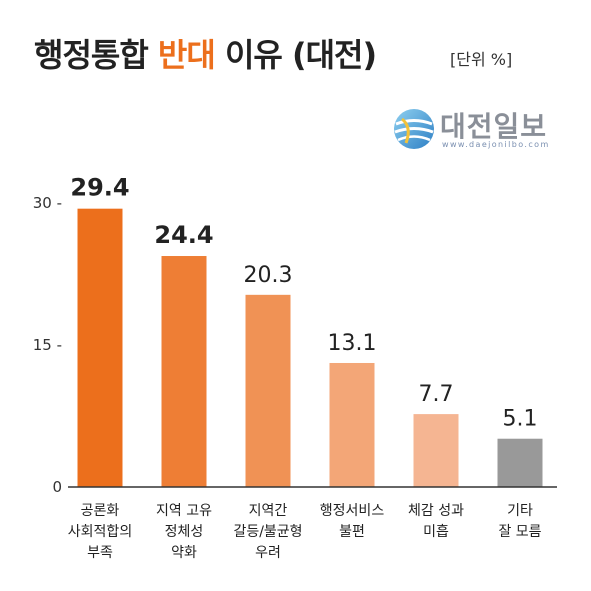 This screenshot has width=591, height=591. Describe the element at coordinates (184, 532) in the screenshot. I see `category-label: 정체성` at that location.